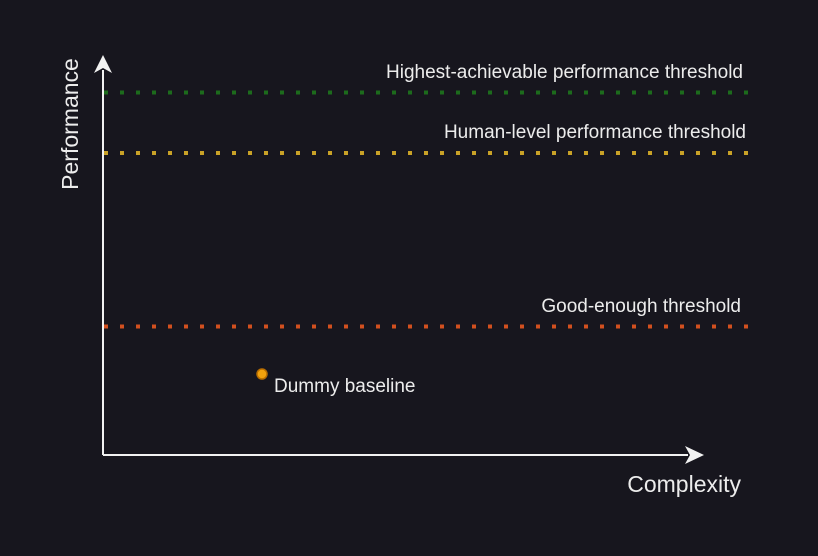  Describe the element at coordinates (345, 386) in the screenshot. I see `dummy-baseline-label: Dummy baseline` at that location.